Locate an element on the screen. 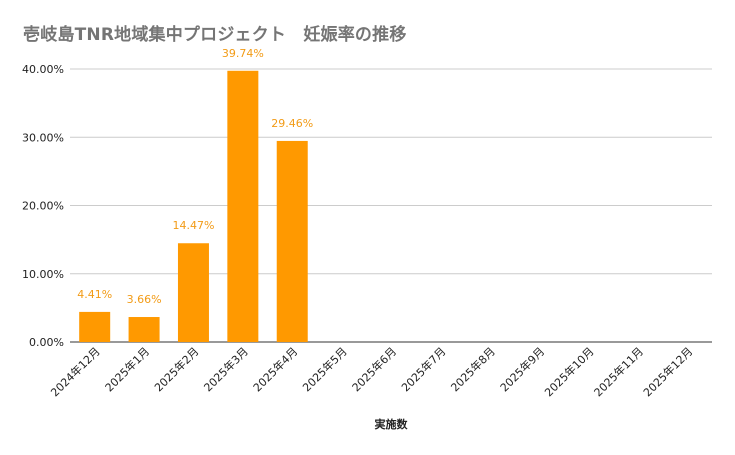 This screenshot has height=455, width=735. x-tick-label: 2025年8月 is located at coordinates (473, 369).